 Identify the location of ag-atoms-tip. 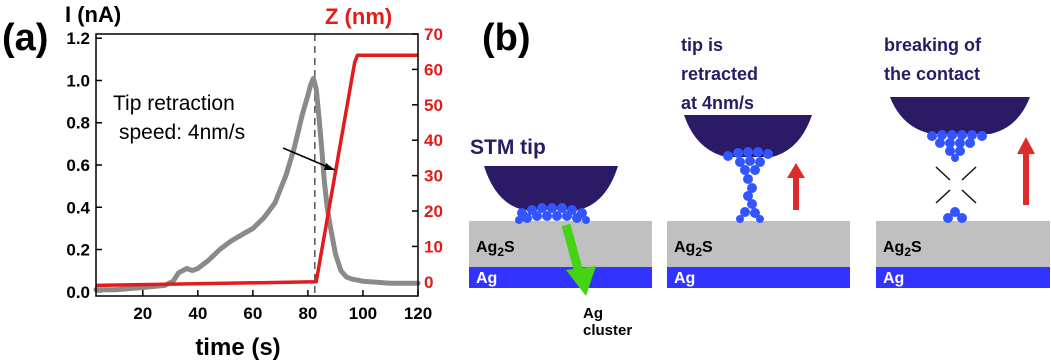
(957, 146).